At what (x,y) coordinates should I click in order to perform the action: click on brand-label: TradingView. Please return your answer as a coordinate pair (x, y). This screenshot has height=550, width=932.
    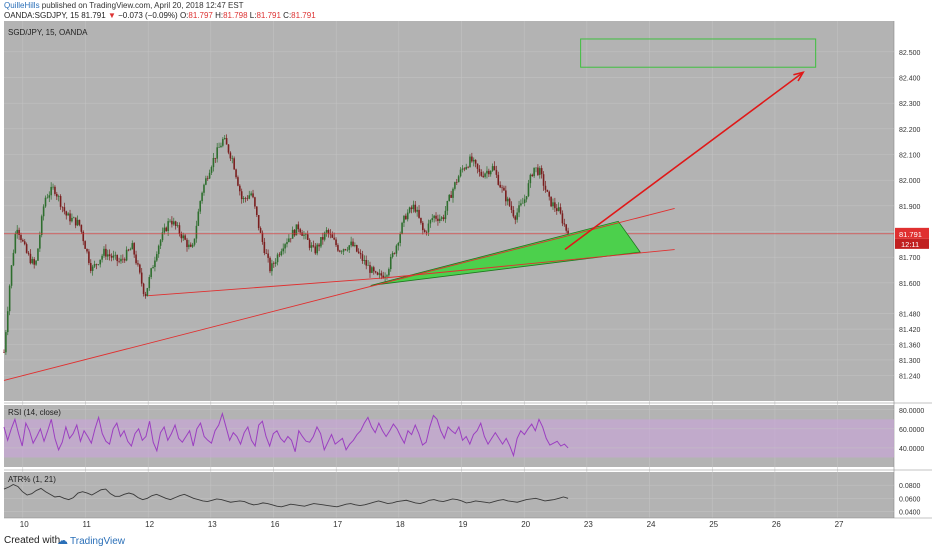
    Looking at the image, I should click on (98, 541).